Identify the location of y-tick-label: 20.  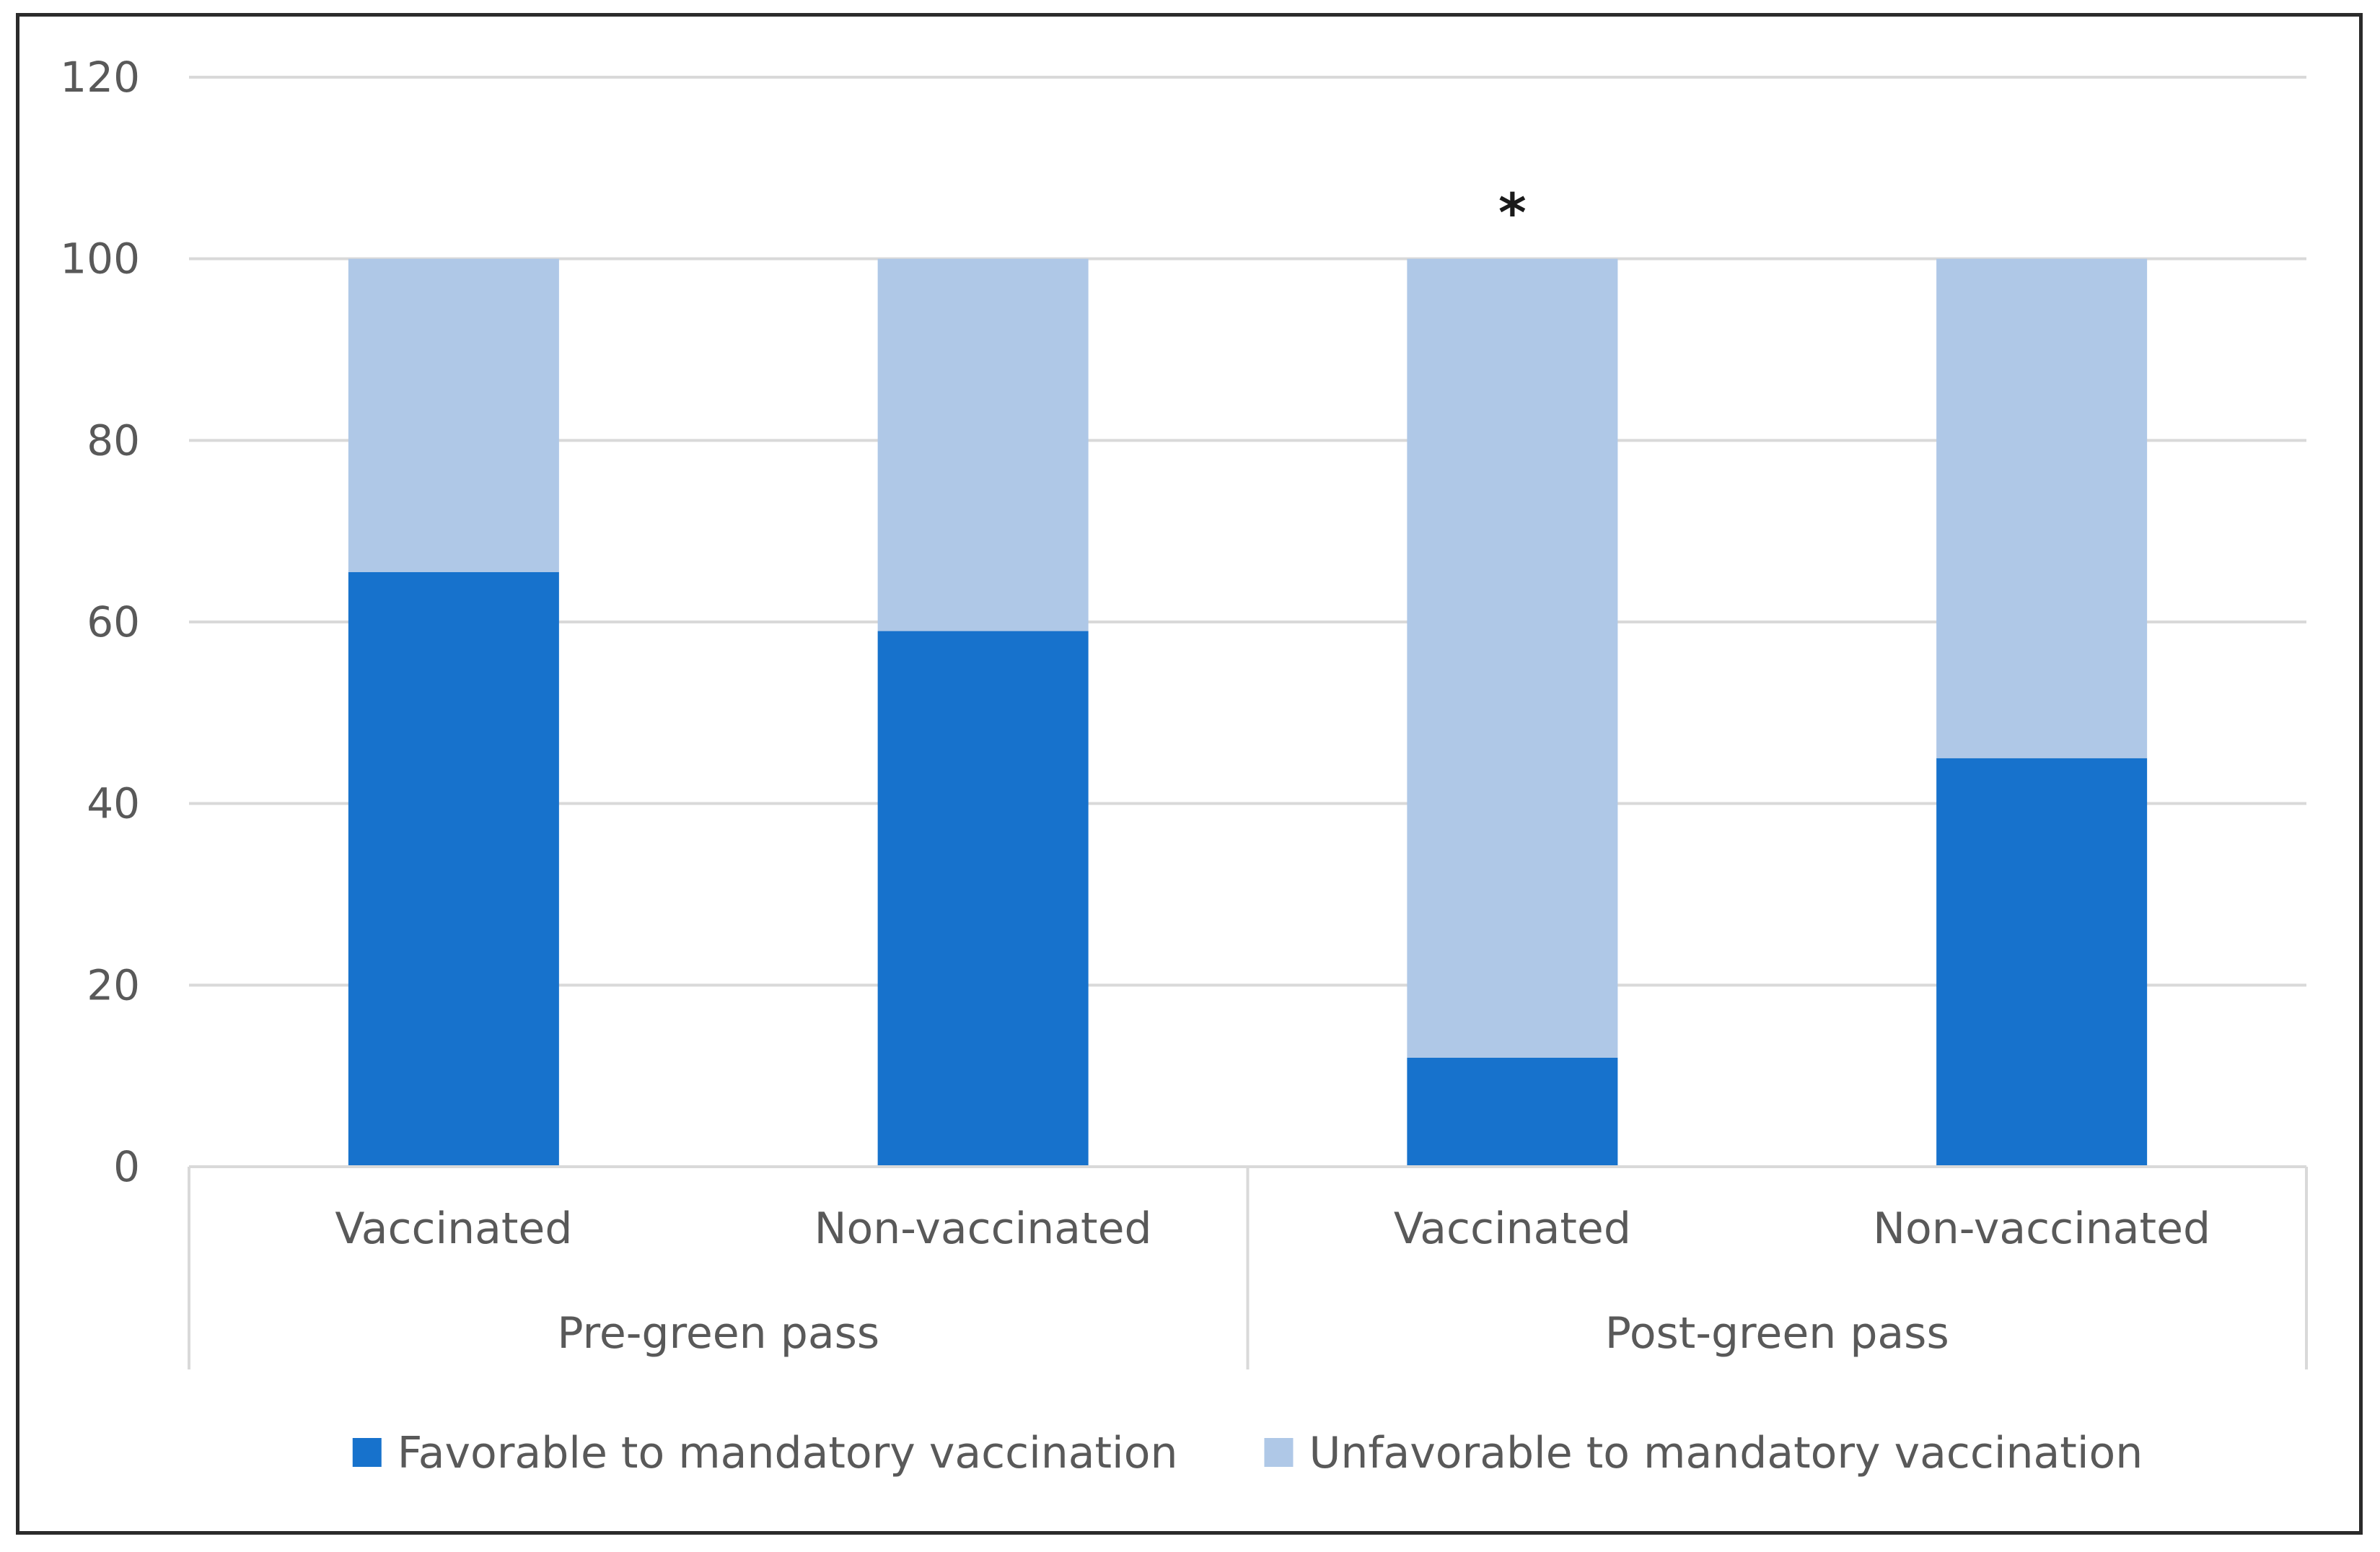
(114, 984).